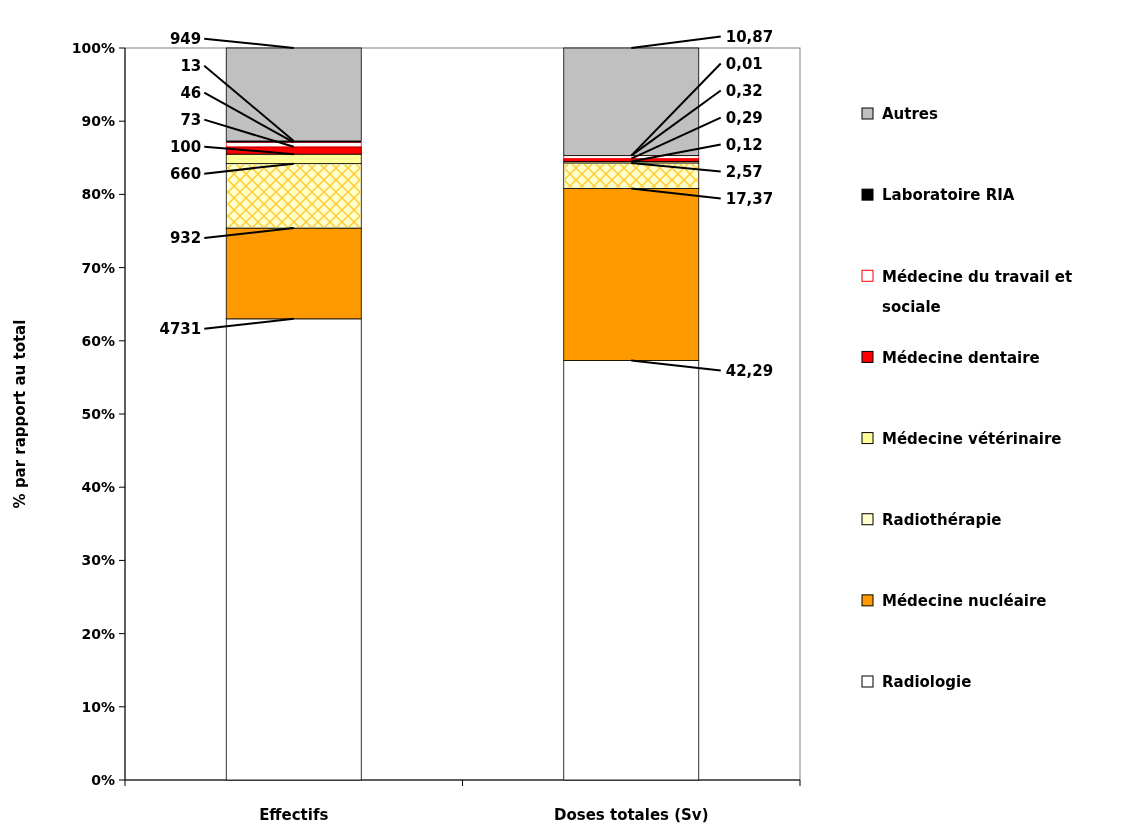 This screenshot has height=830, width=1123. What do you see at coordinates (98, 560) in the screenshot?
I see `y-tick-label: 30%` at bounding box center [98, 560].